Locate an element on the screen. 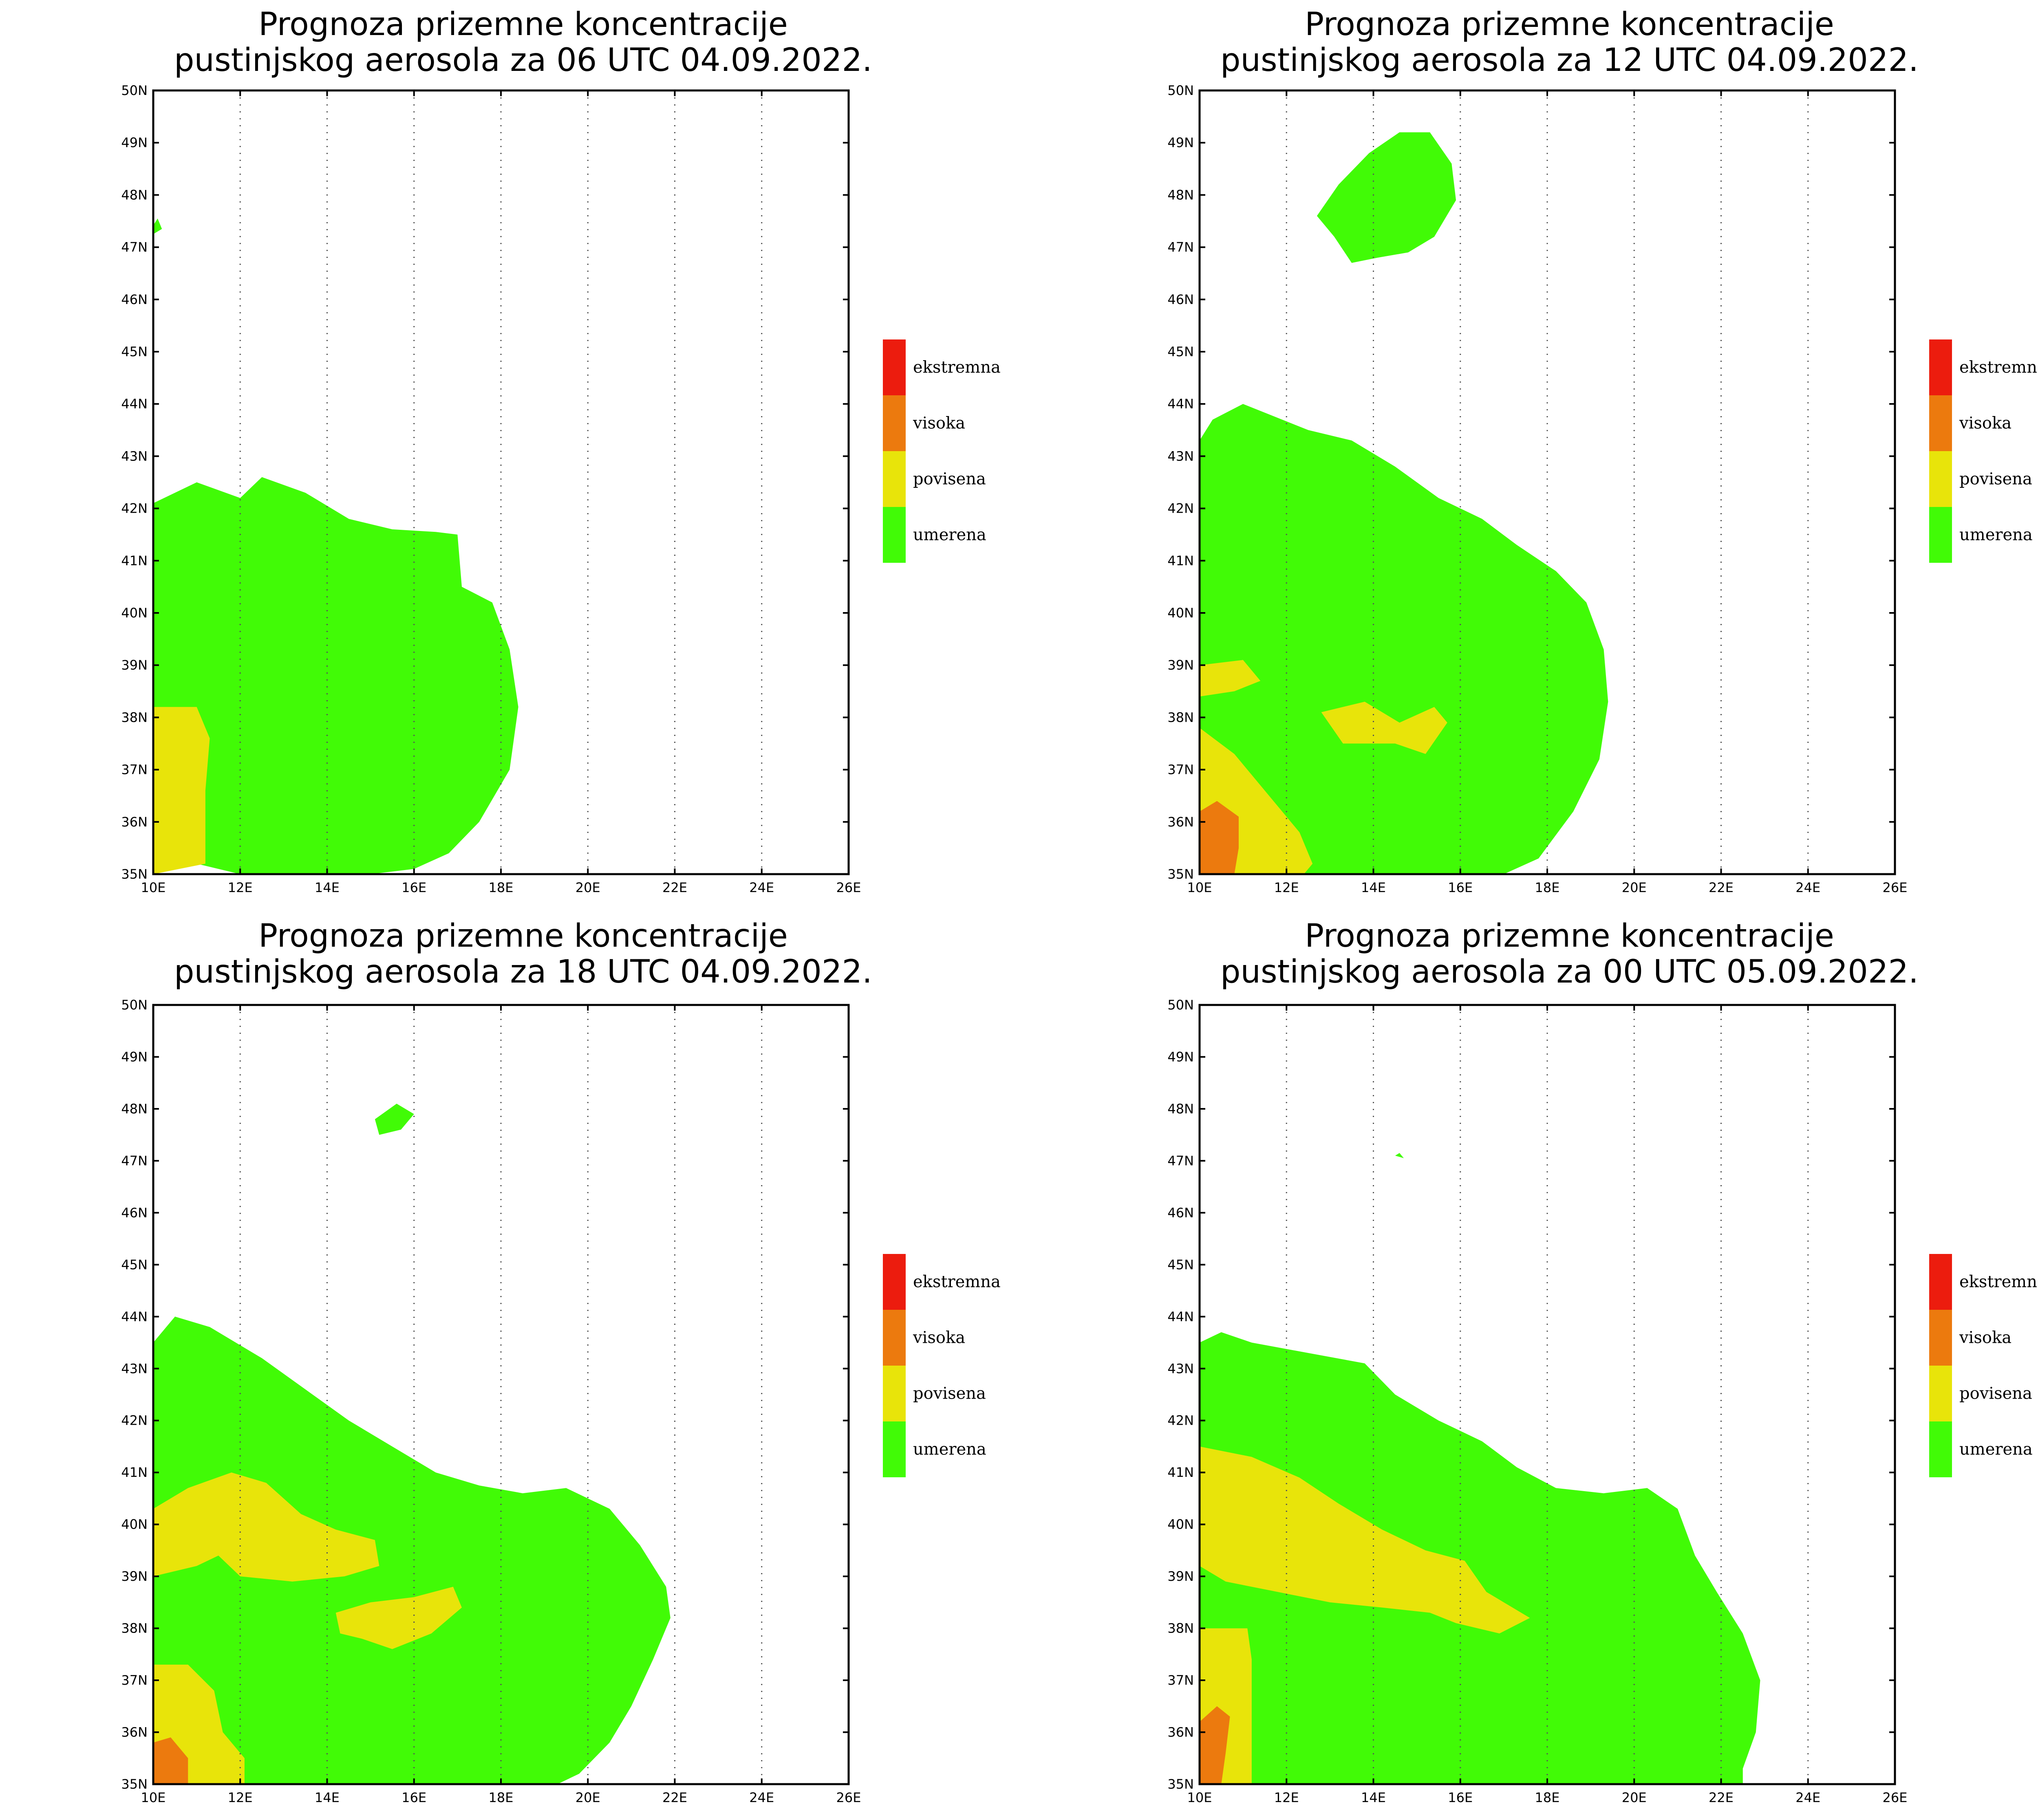  lon-tick-label: 22E is located at coordinates (675, 888).